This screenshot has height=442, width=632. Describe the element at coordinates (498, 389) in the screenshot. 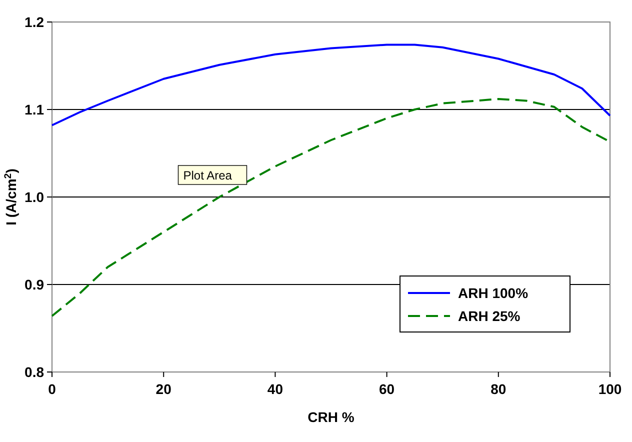

I see `x-tick-label: 80` at that location.